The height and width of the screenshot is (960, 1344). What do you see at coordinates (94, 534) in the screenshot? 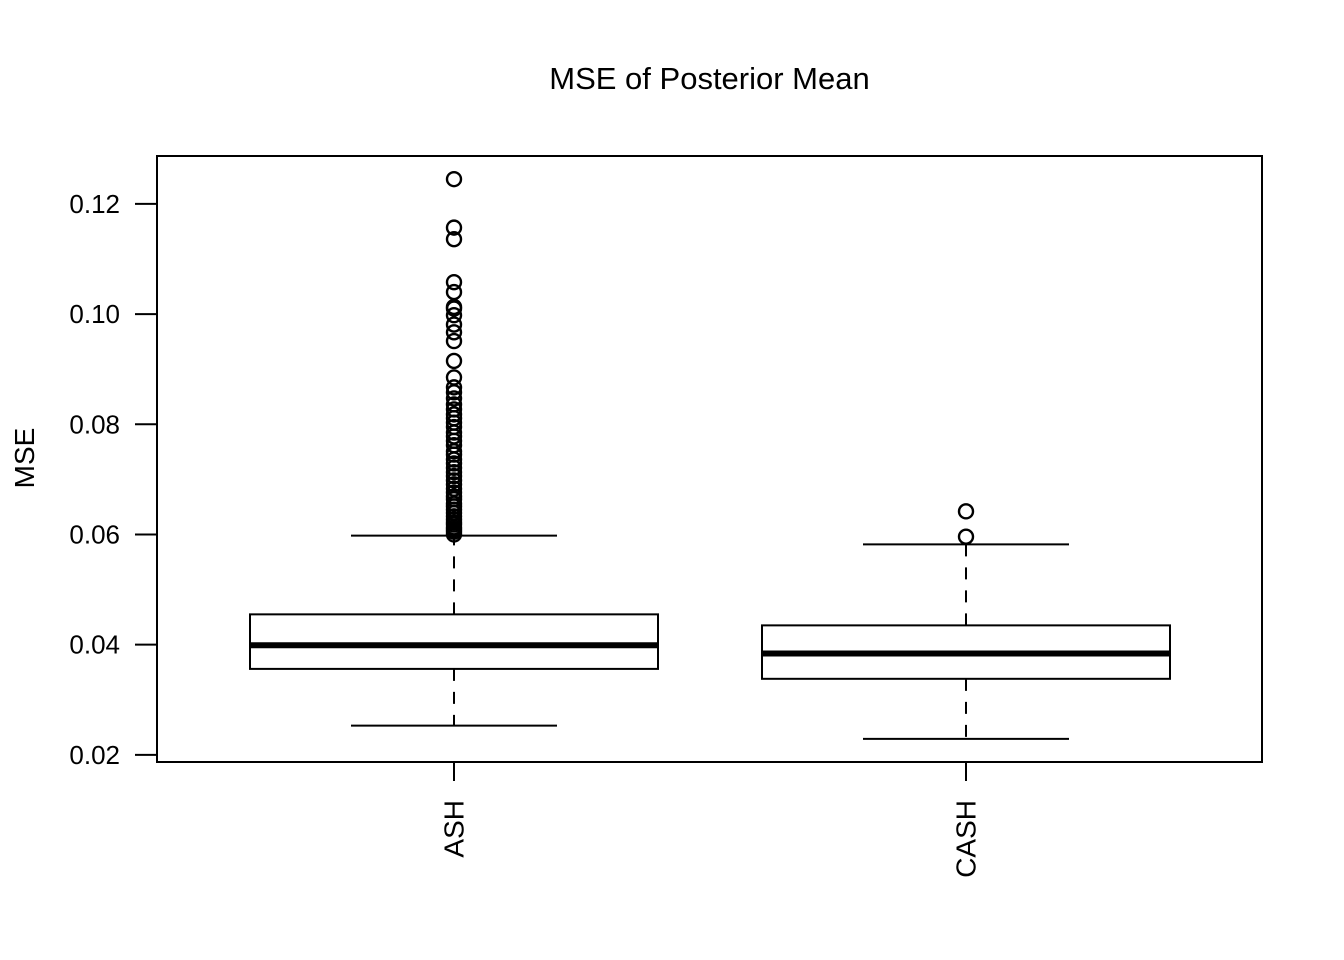
I see `y-tick-label: 0.06` at bounding box center [94, 534].